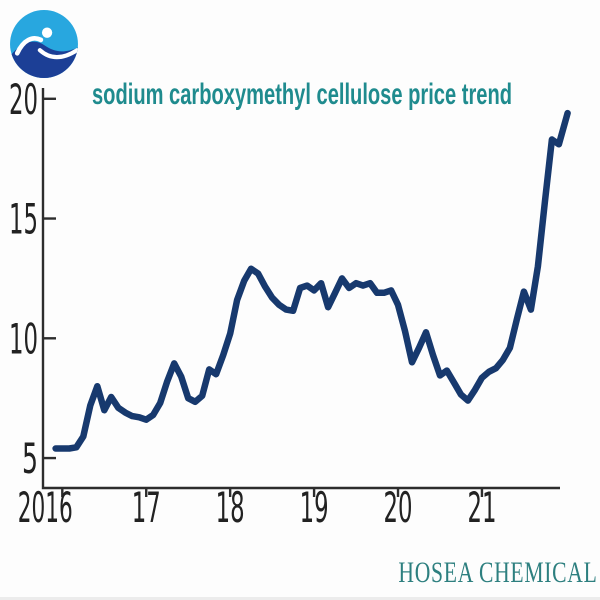 The image size is (600, 600). I want to click on y-tick-label: 20, so click(23, 99).